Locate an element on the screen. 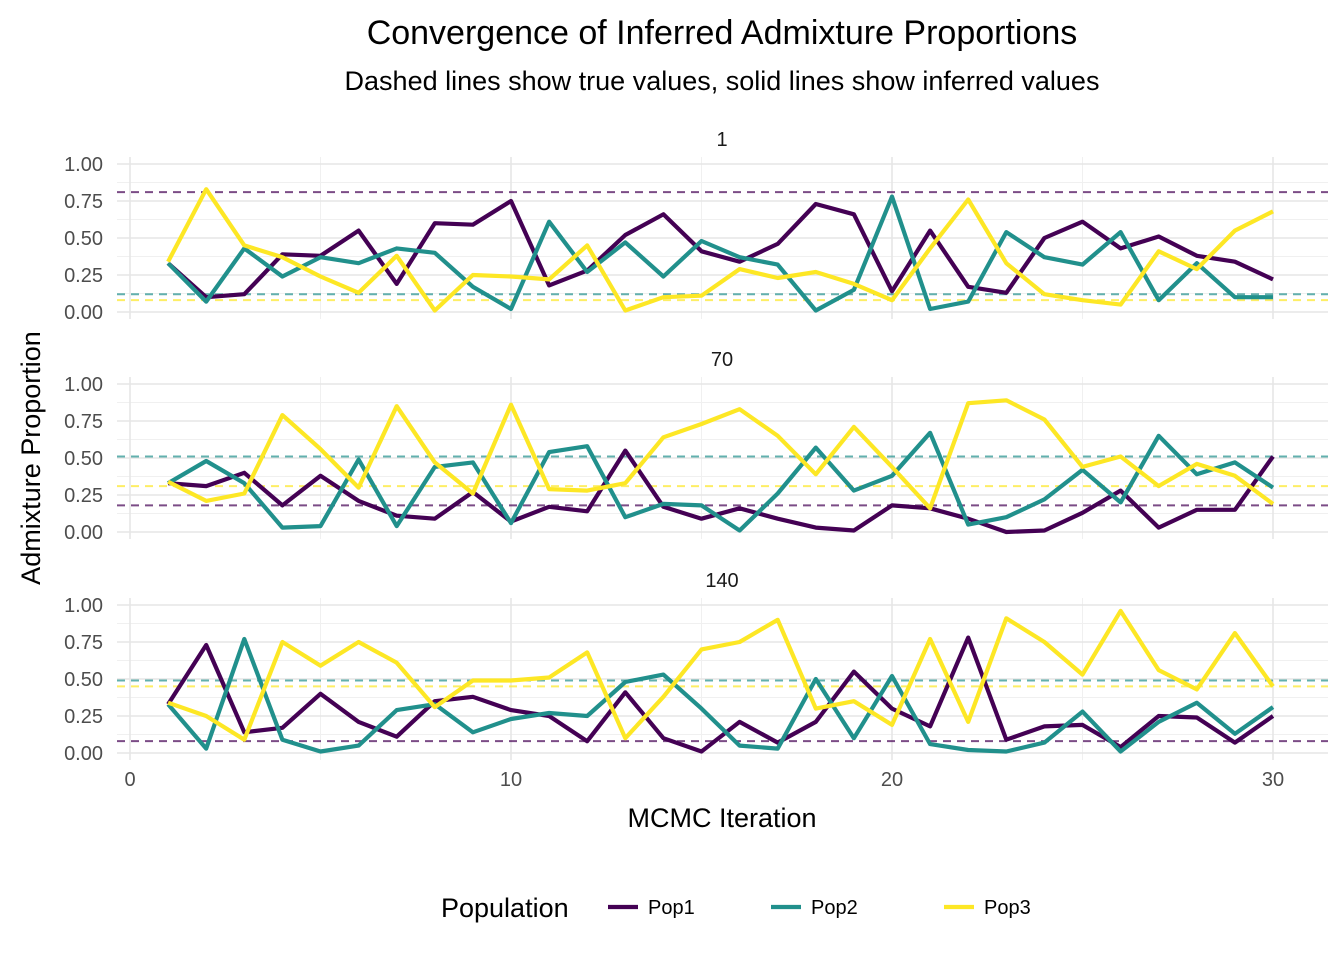 The width and height of the screenshot is (1344, 965). legend-title: Population is located at coordinates (505, 908).